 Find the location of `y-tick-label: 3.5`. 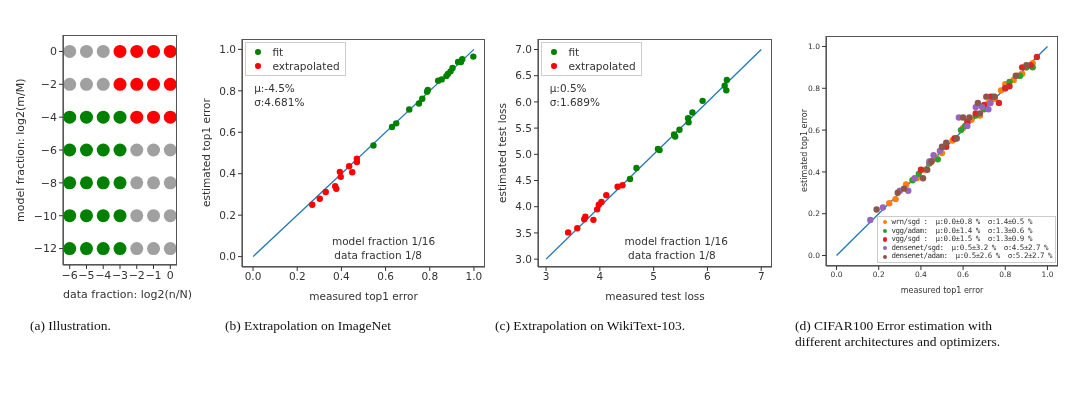

y-tick-label: 3.5 is located at coordinates (523, 232).